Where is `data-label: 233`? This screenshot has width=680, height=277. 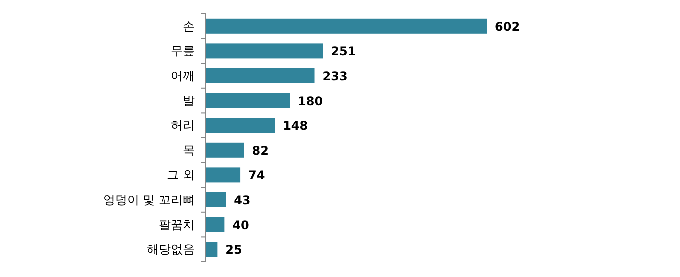
data-label: 233 is located at coordinates (335, 77).